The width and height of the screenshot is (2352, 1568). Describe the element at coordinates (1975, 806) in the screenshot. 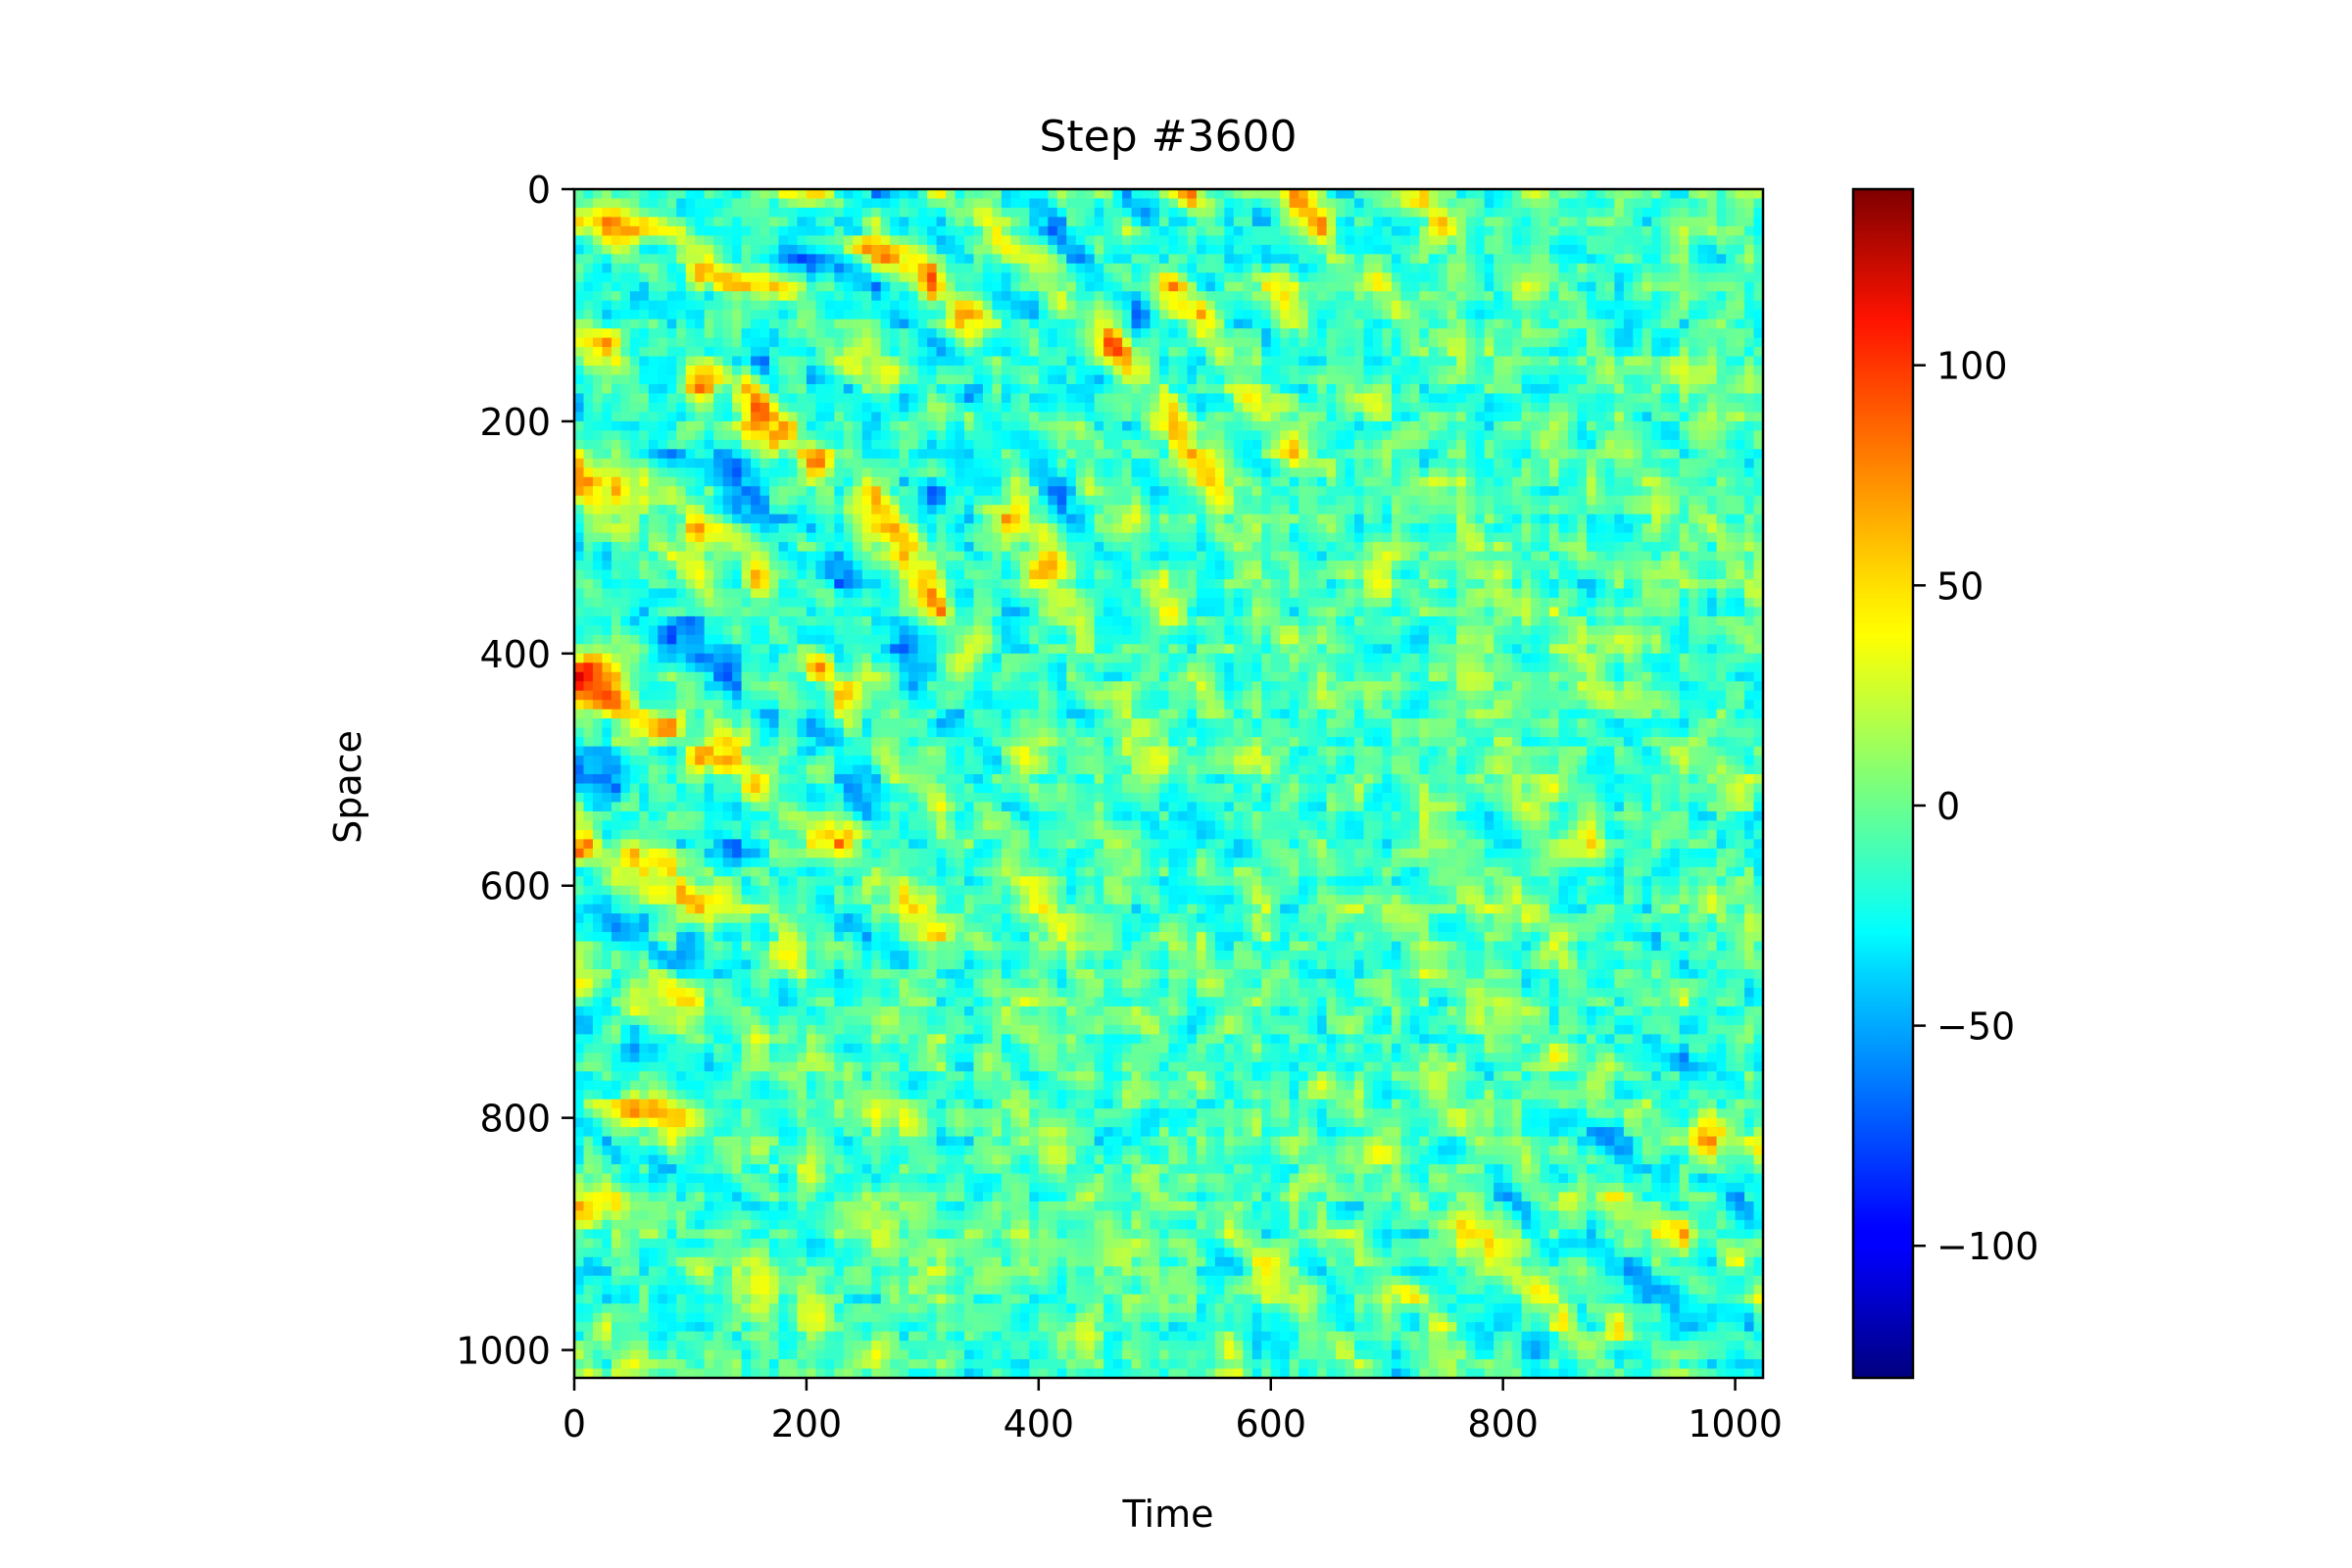

I see `colorbar-axis: 100 50 0 −50 −100` at that location.